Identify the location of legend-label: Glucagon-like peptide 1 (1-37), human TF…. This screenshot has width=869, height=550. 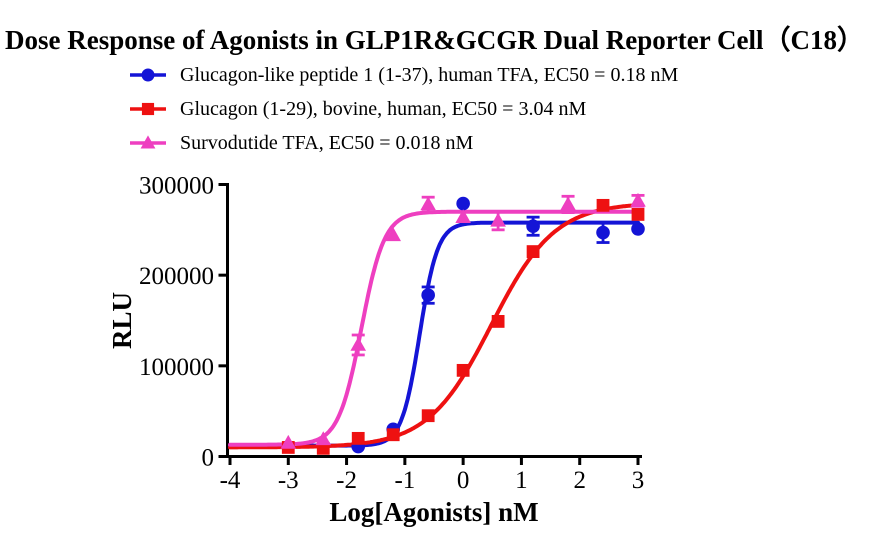
(429, 74).